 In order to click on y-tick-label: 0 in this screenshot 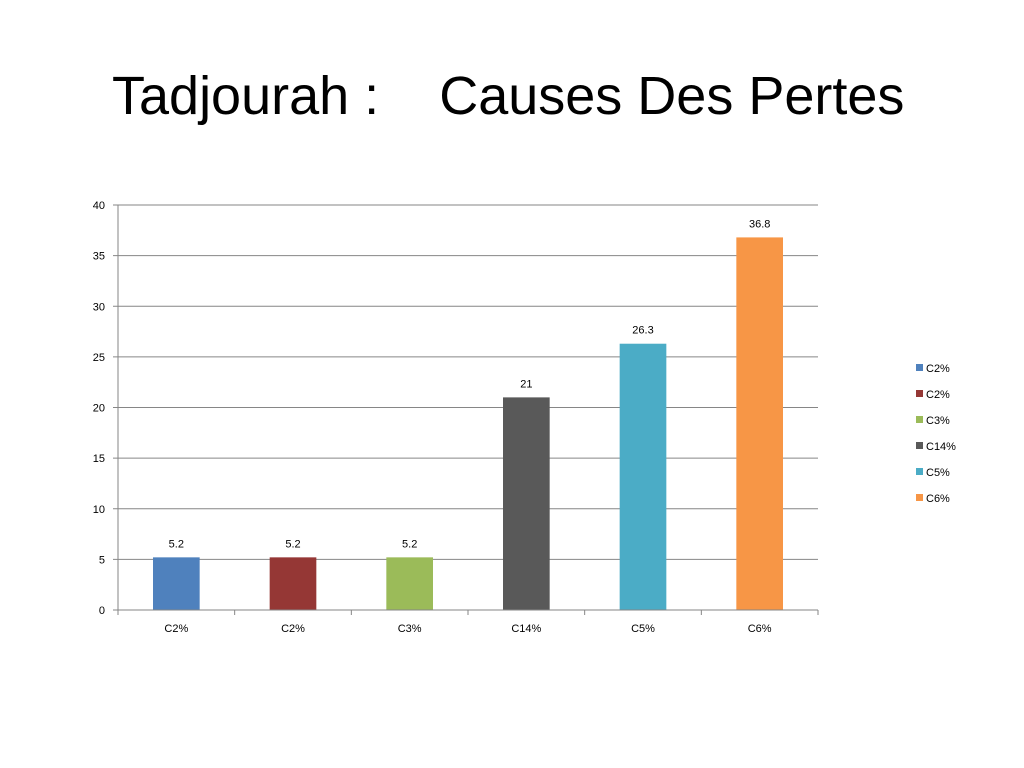, I will do `click(102, 611)`.